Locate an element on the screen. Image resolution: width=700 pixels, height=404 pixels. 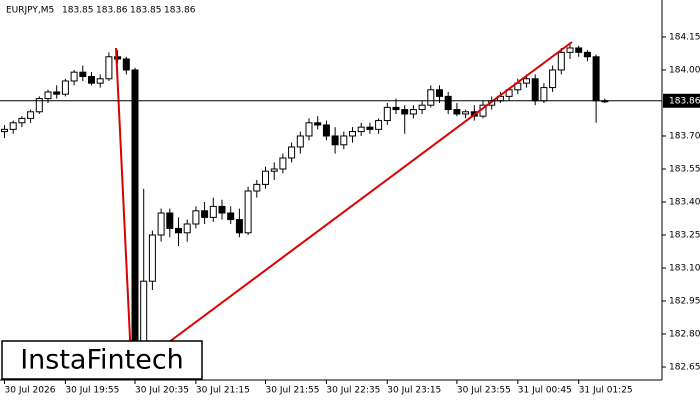
x-tick-label: 31 Jul 01:25 is located at coordinates (606, 391).